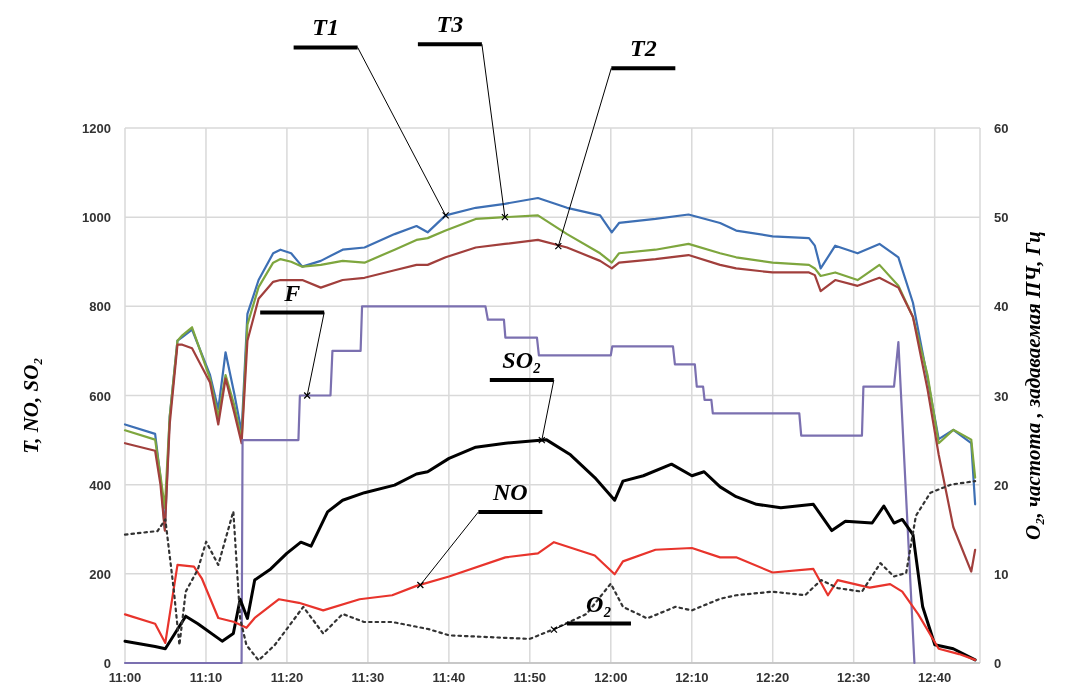  I want to click on annotation: SO₂, so click(522, 360).